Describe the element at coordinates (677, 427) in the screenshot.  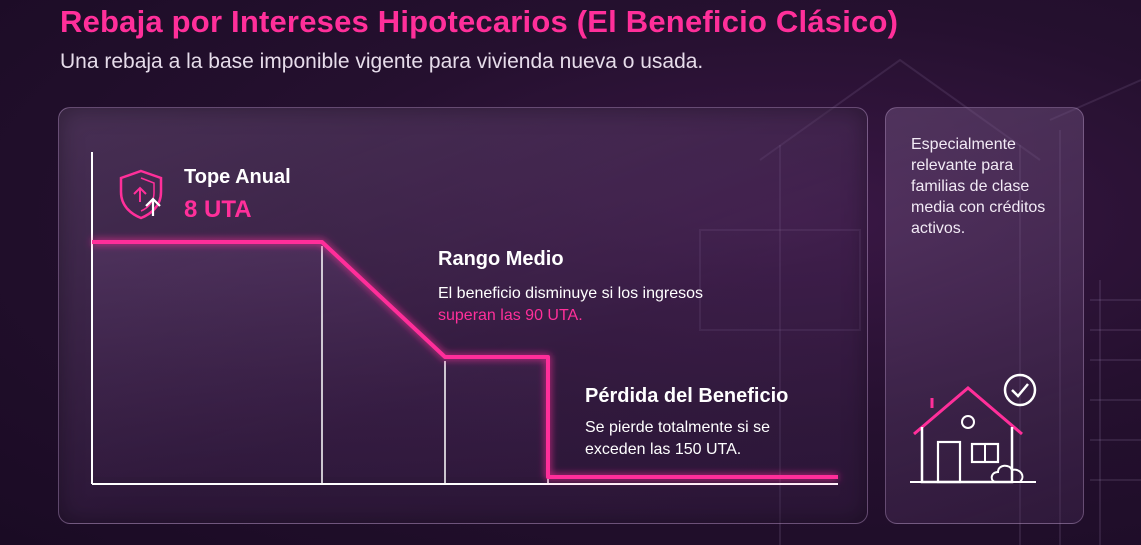
I see `perdida-text-line1: Se pierde totalmente si se` at that location.